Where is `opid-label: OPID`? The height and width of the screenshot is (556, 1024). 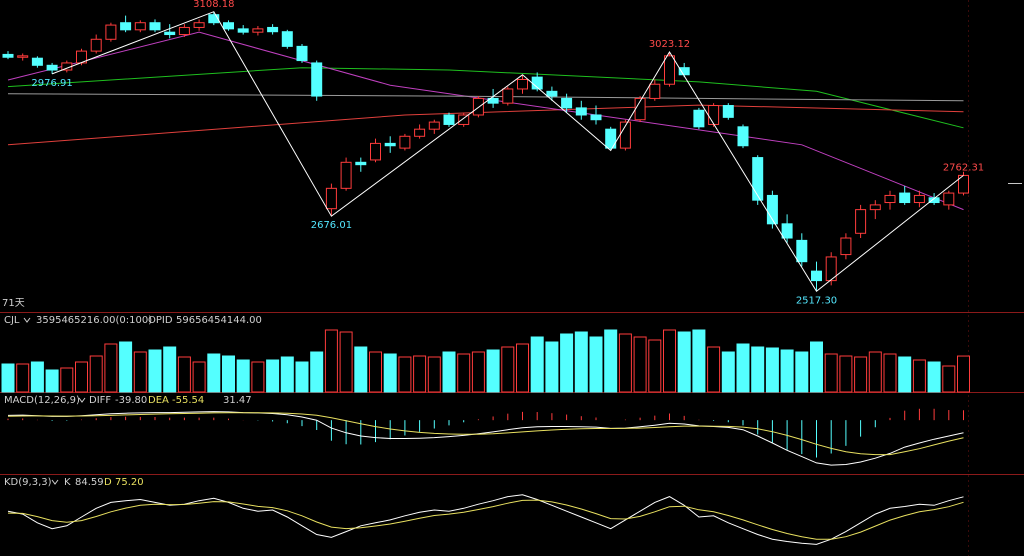
opid-label: OPID is located at coordinates (160, 320).